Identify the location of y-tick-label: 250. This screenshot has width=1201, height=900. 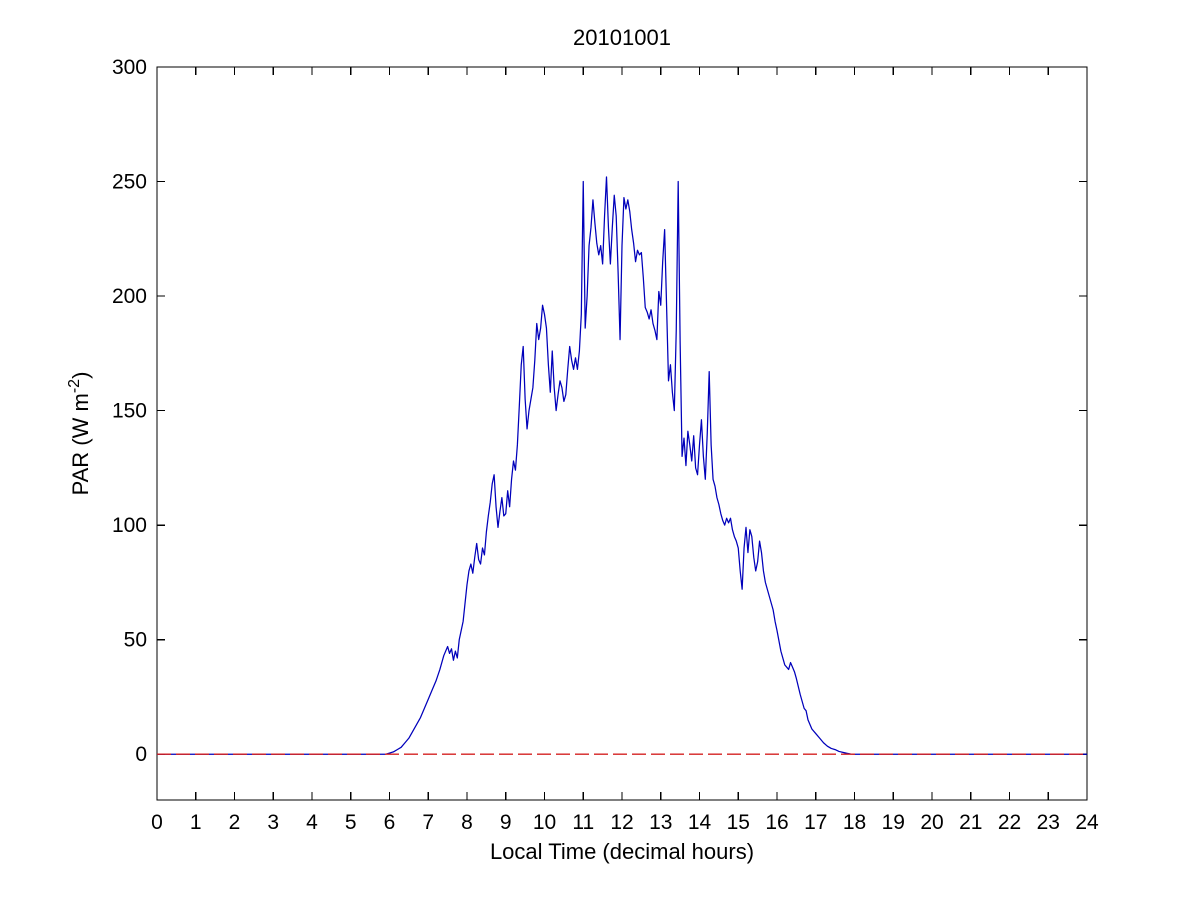
(129, 182).